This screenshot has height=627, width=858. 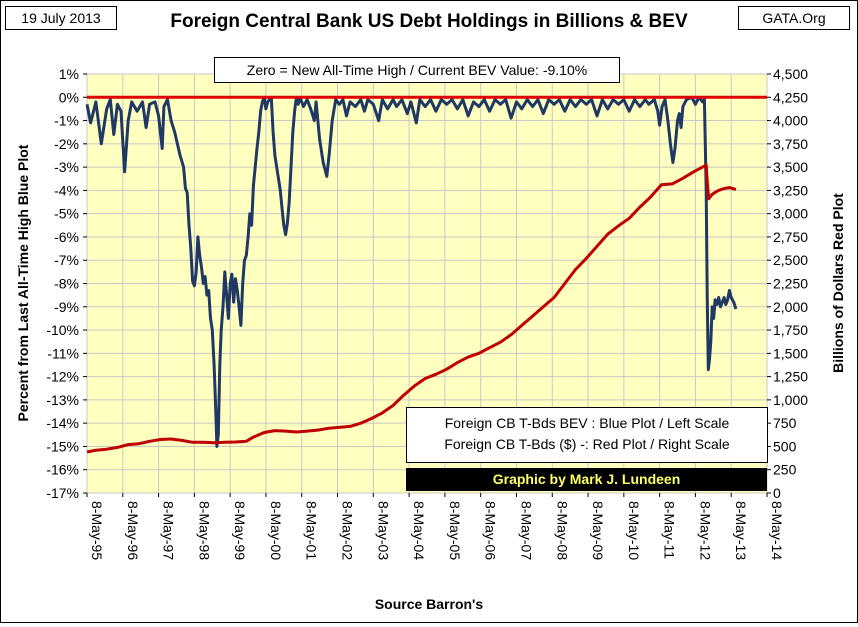 I want to click on x-tick-label: 8-May-09, so click(x=598, y=530).